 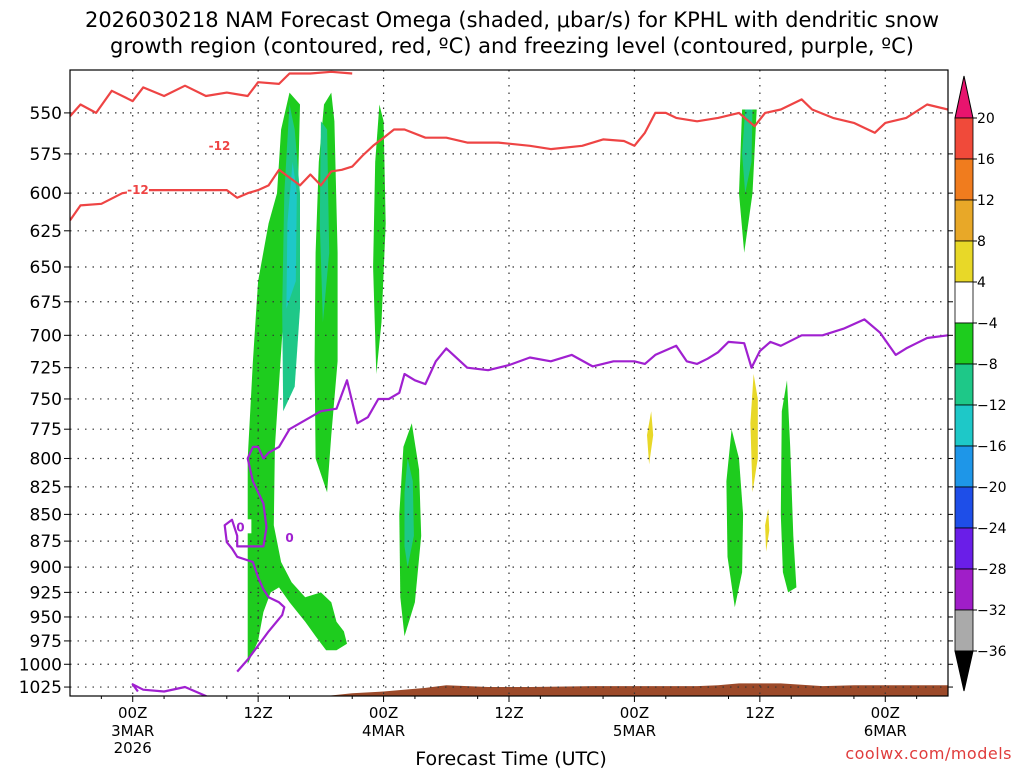 I want to click on x-tick-label-6: 00Z, so click(x=885, y=713).